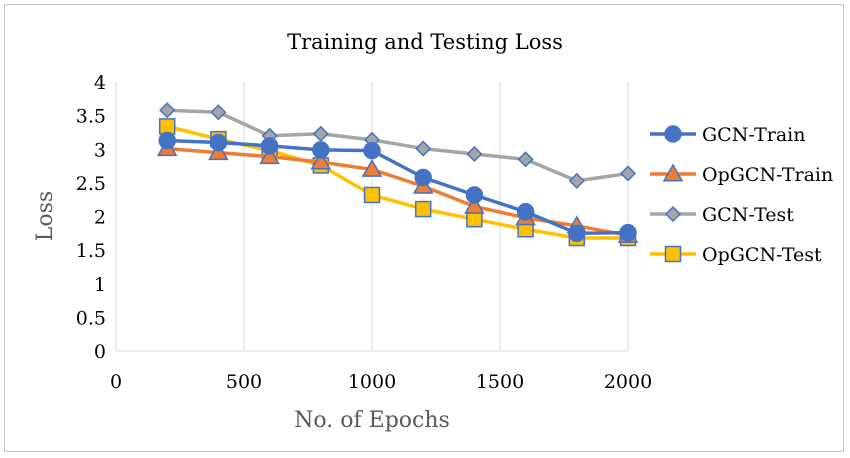 This screenshot has height=458, width=850. I want to click on chart-title: Training and Testing Loss, so click(425, 42).